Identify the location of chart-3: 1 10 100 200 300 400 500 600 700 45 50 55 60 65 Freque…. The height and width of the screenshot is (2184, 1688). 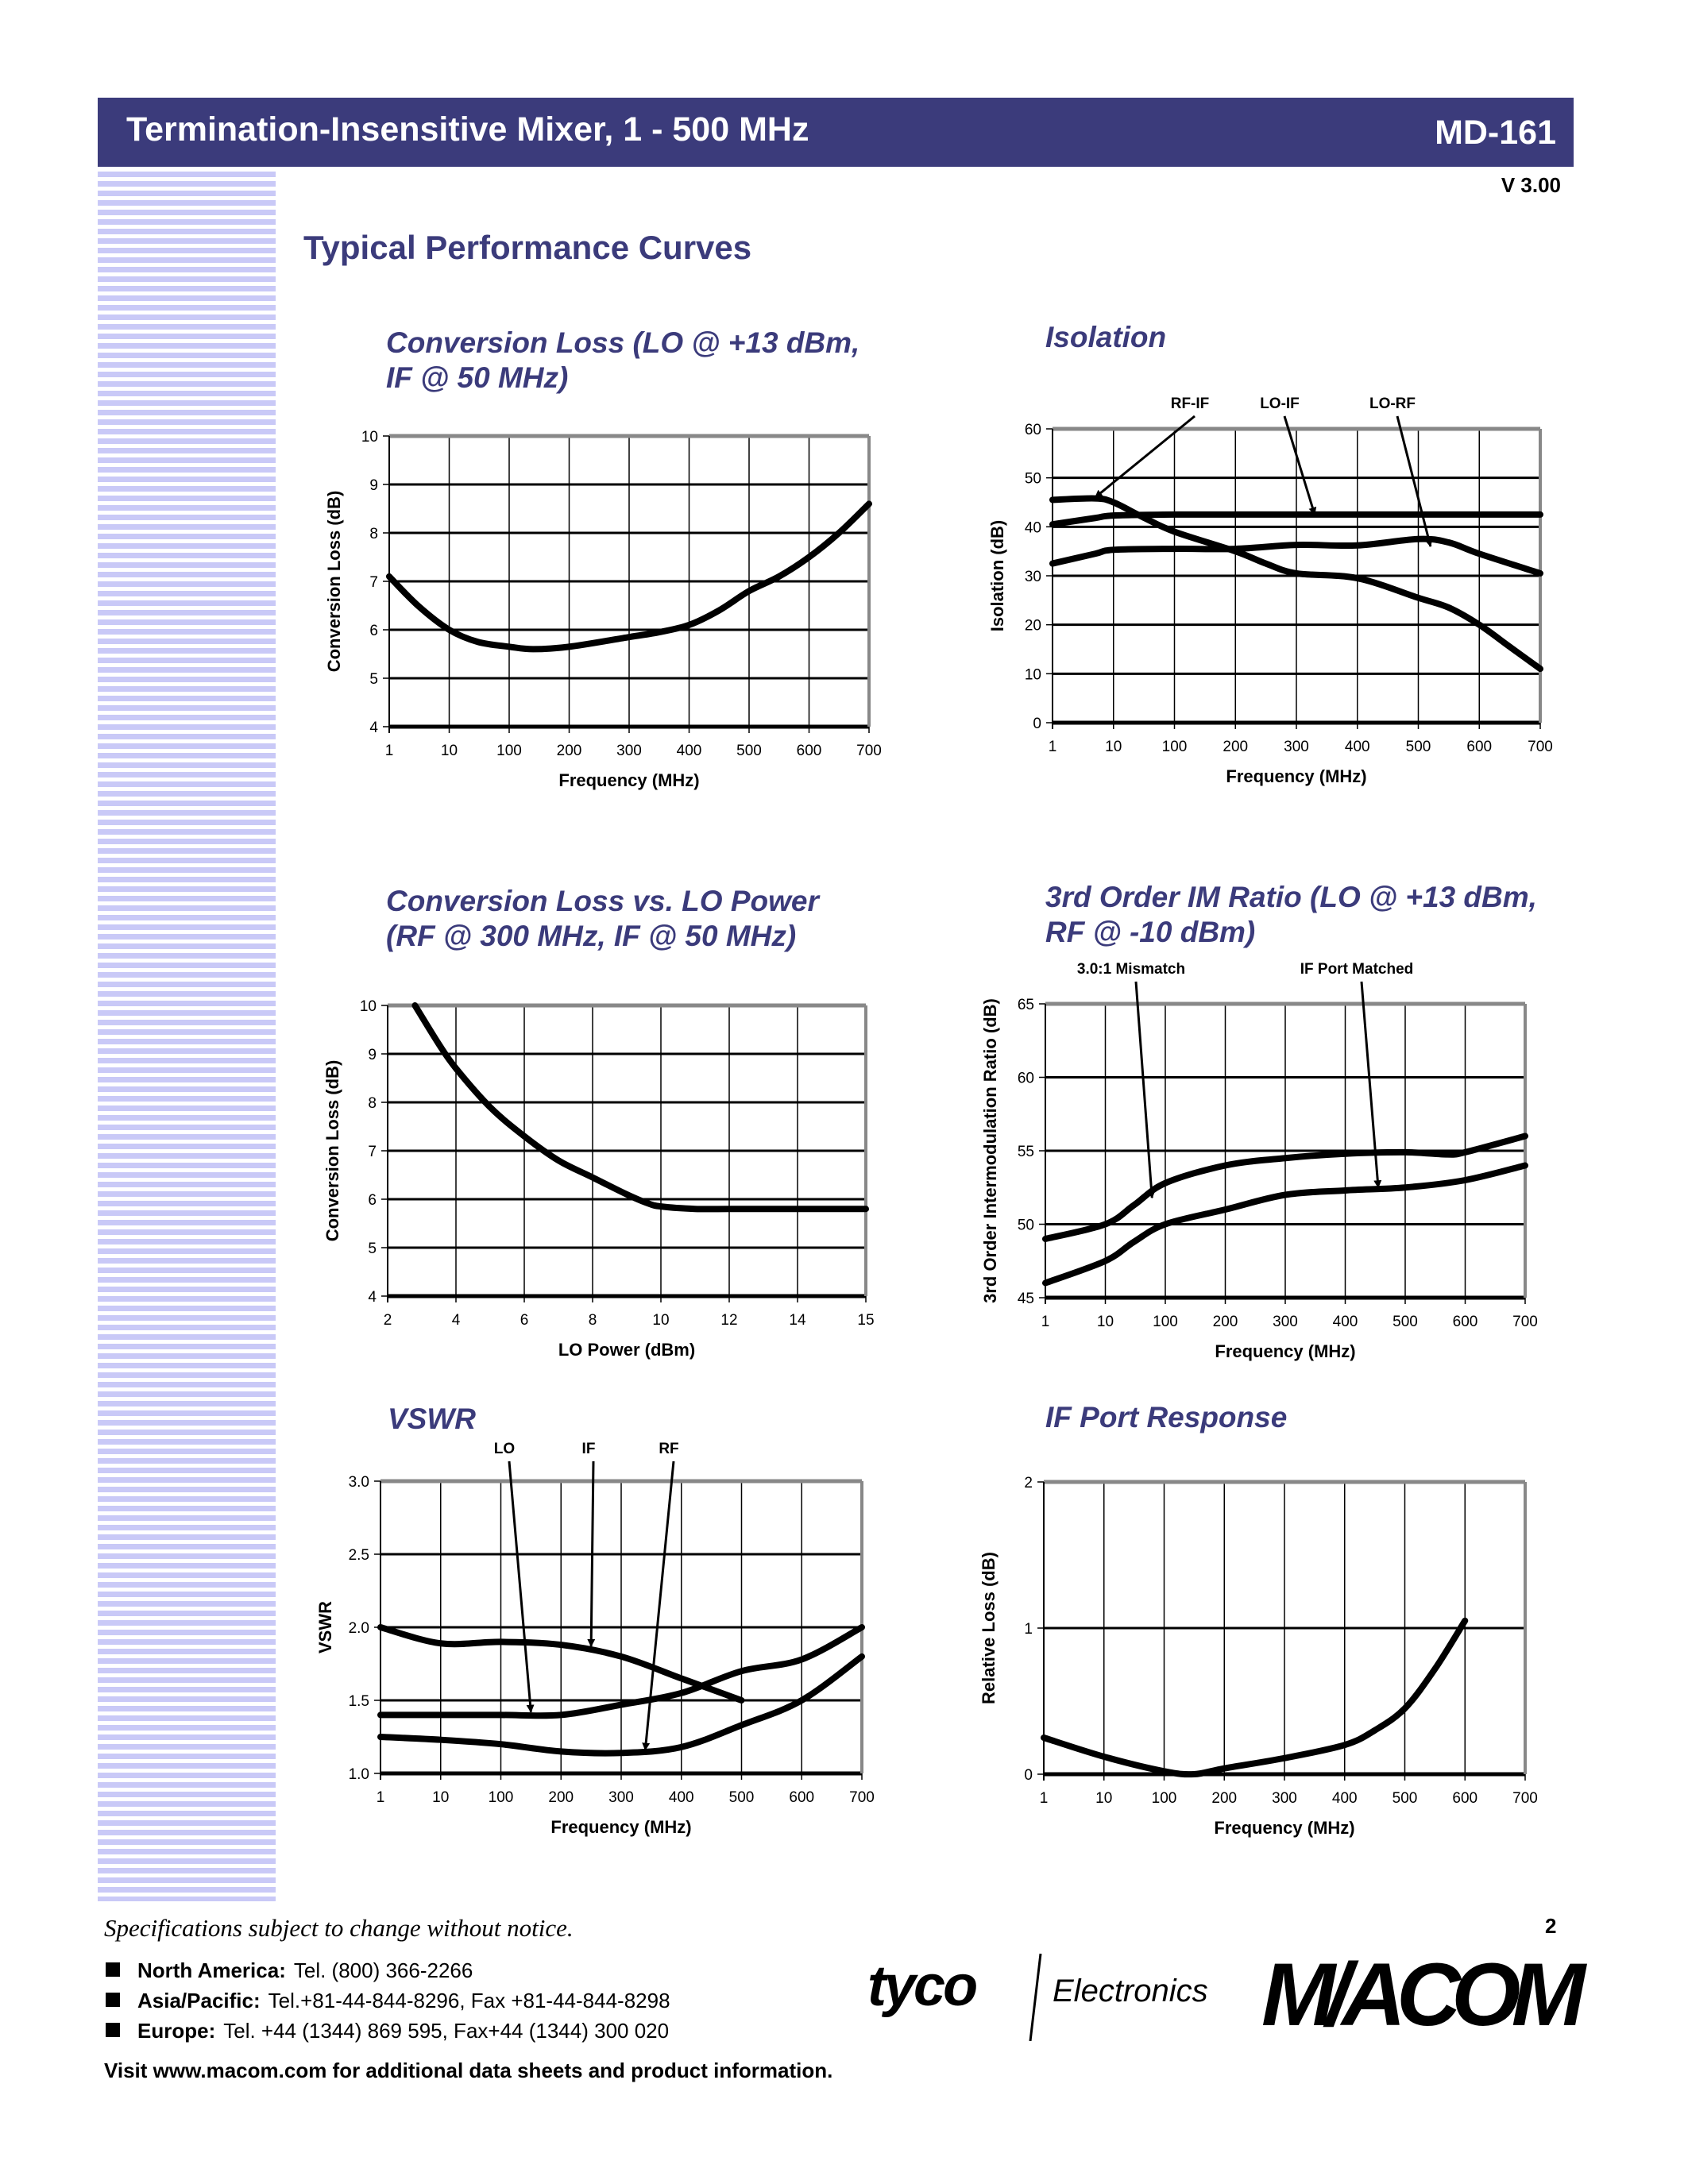
(1259, 1161).